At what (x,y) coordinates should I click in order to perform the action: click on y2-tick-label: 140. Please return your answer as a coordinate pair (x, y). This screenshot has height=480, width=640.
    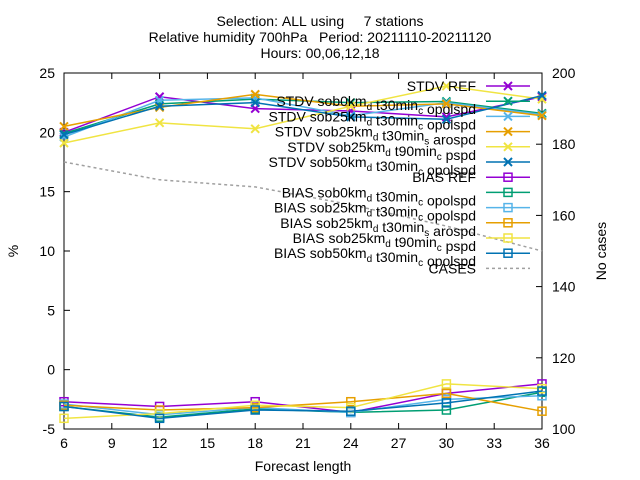
    Looking at the image, I should click on (564, 287).